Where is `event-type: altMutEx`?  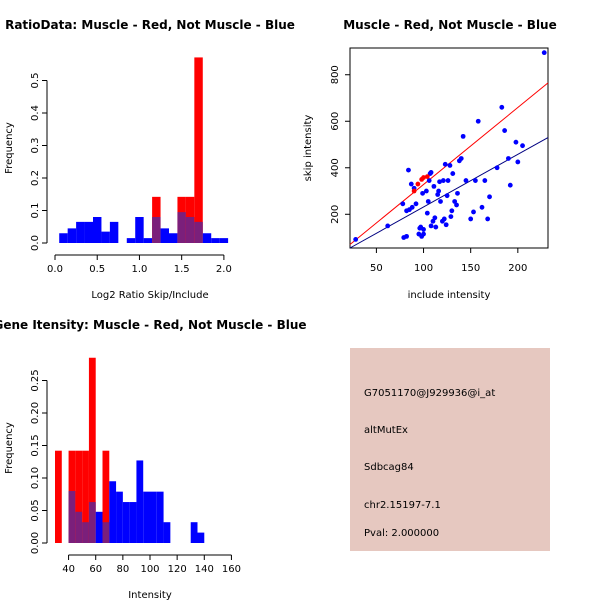 event-type: altMutEx is located at coordinates (386, 430).